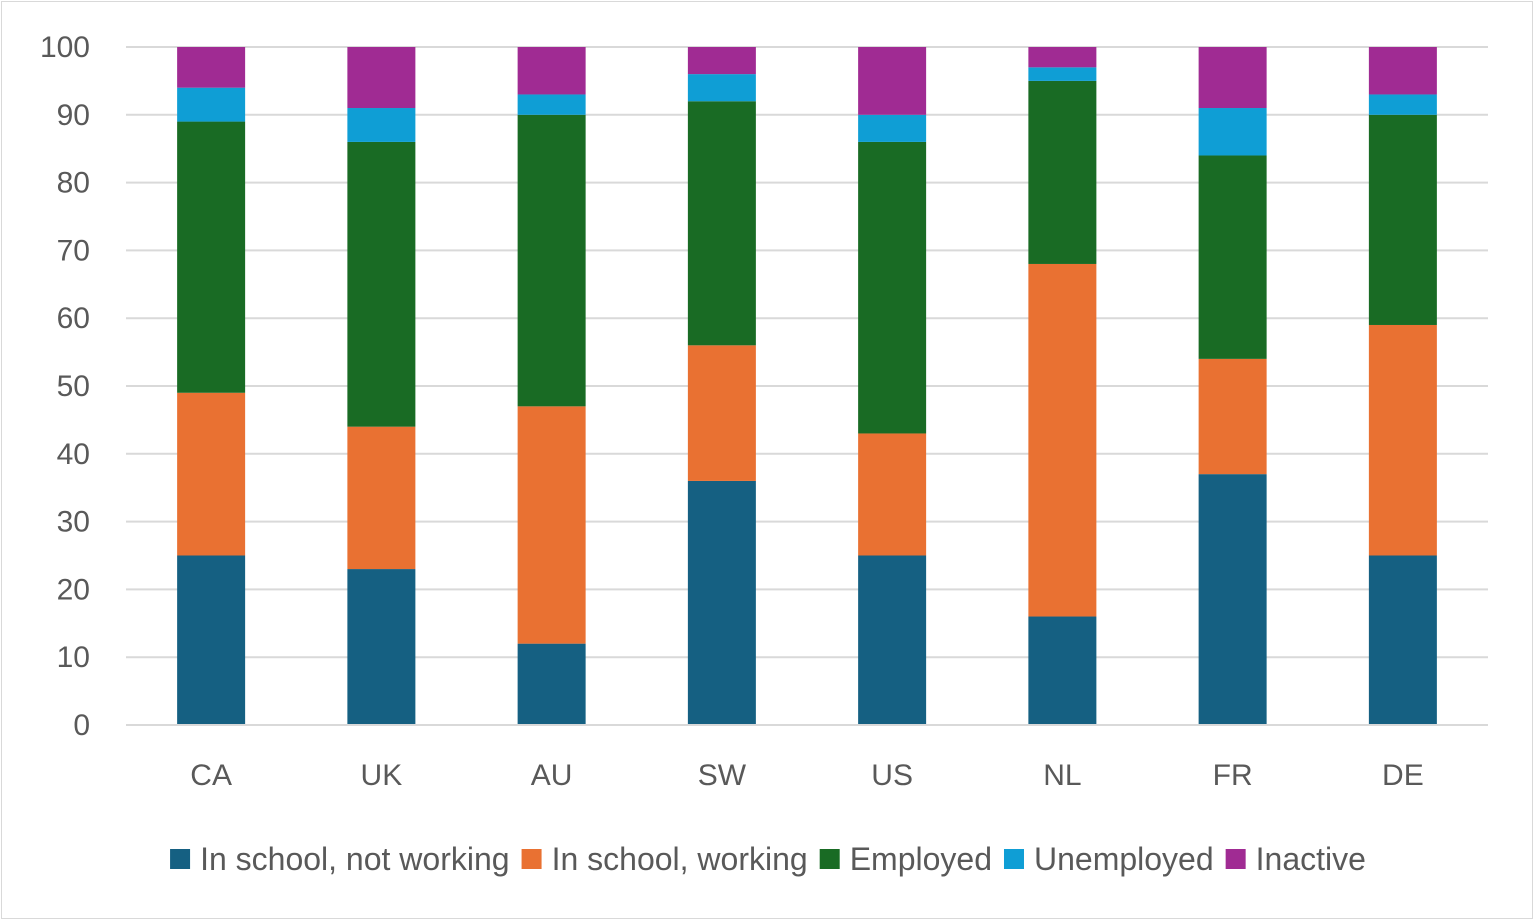 The image size is (1536, 922). What do you see at coordinates (1403, 775) in the screenshot?
I see `x-tick-label: DE` at bounding box center [1403, 775].